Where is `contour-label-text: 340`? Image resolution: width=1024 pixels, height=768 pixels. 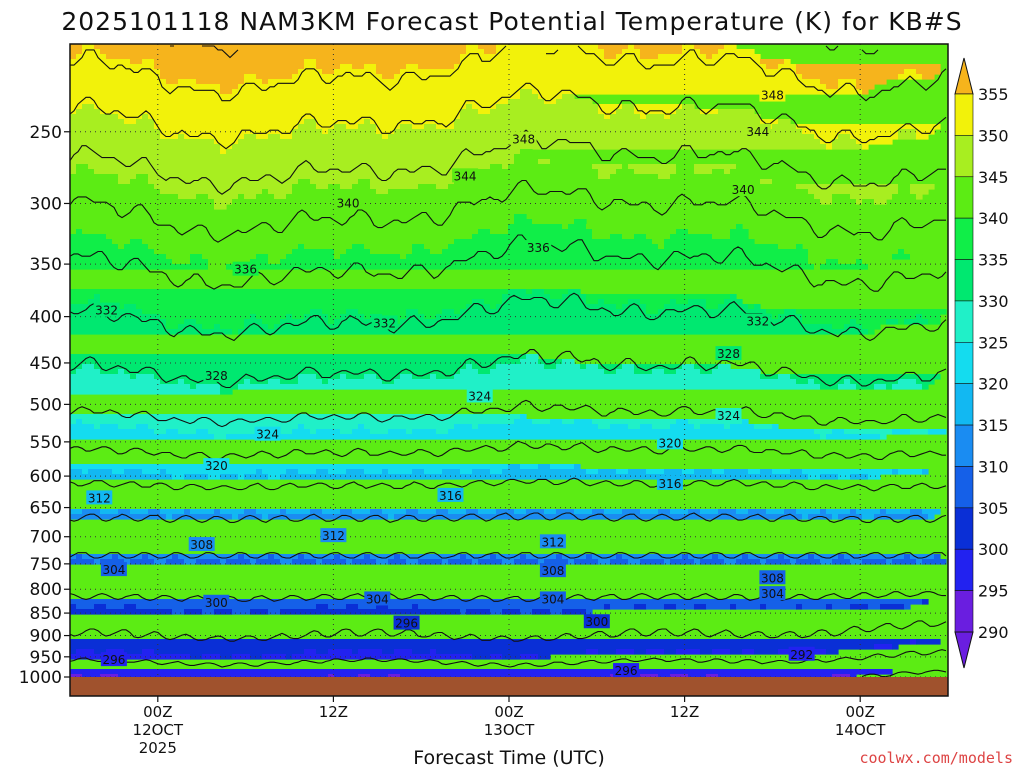
contour-label-text: 340 is located at coordinates (348, 203).